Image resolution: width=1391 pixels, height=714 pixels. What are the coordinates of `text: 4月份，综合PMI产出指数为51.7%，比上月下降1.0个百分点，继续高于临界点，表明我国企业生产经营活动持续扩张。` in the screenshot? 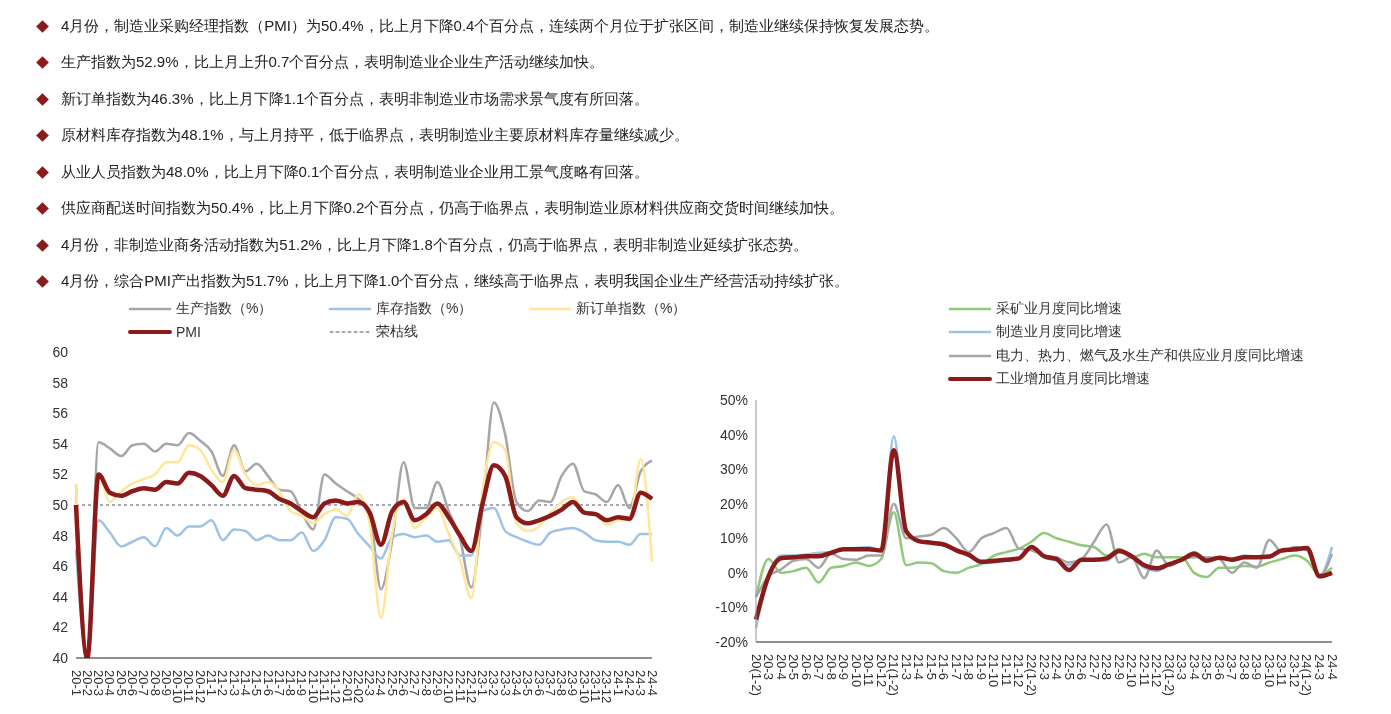 It's located at (455, 282).